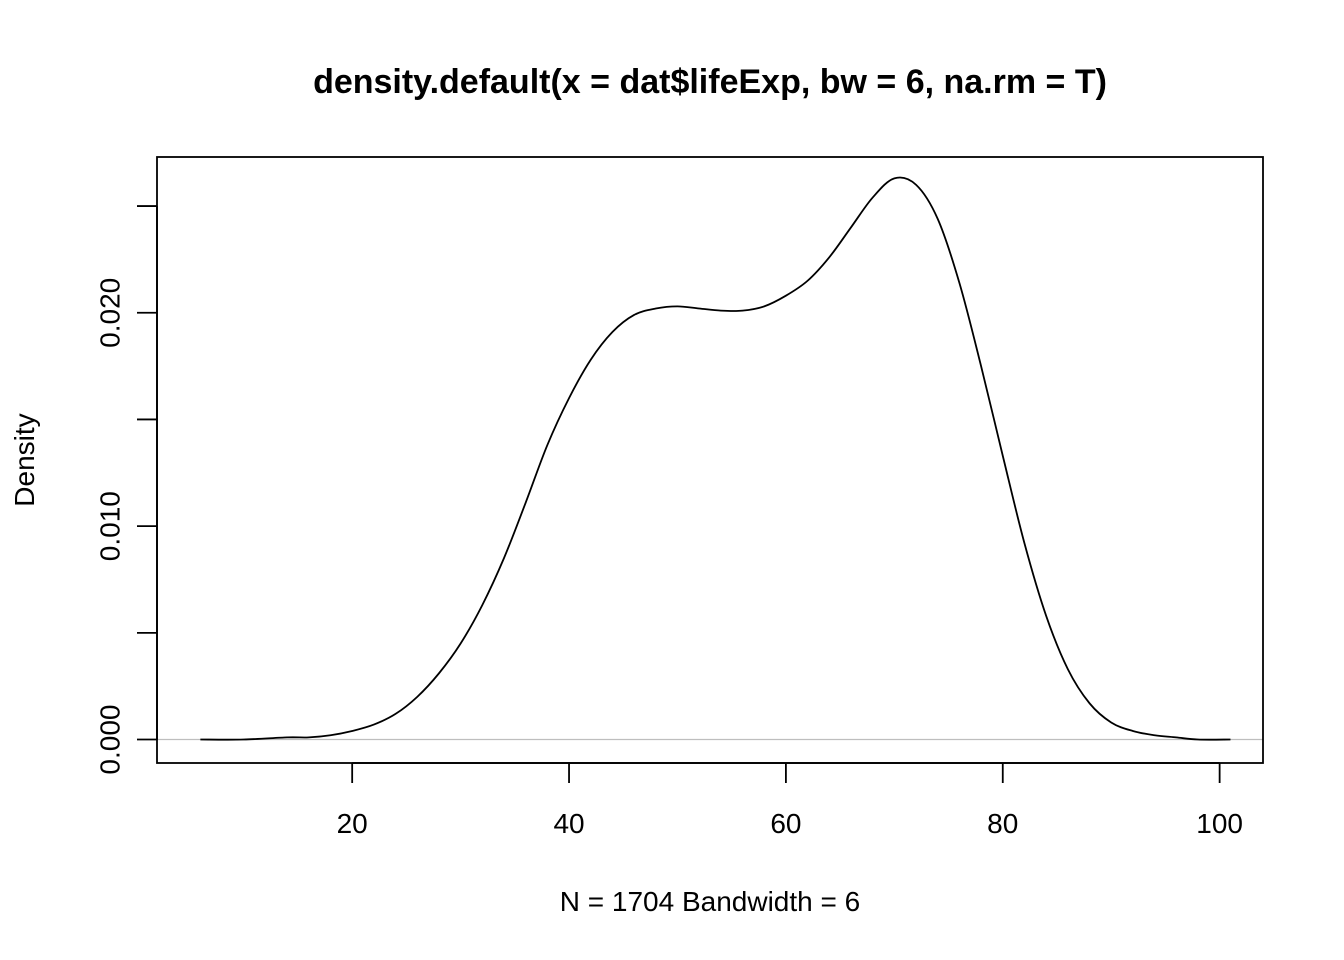 This screenshot has width=1344, height=960. Describe the element at coordinates (109, 313) in the screenshot. I see `y-tick-label: 0.020` at that location.